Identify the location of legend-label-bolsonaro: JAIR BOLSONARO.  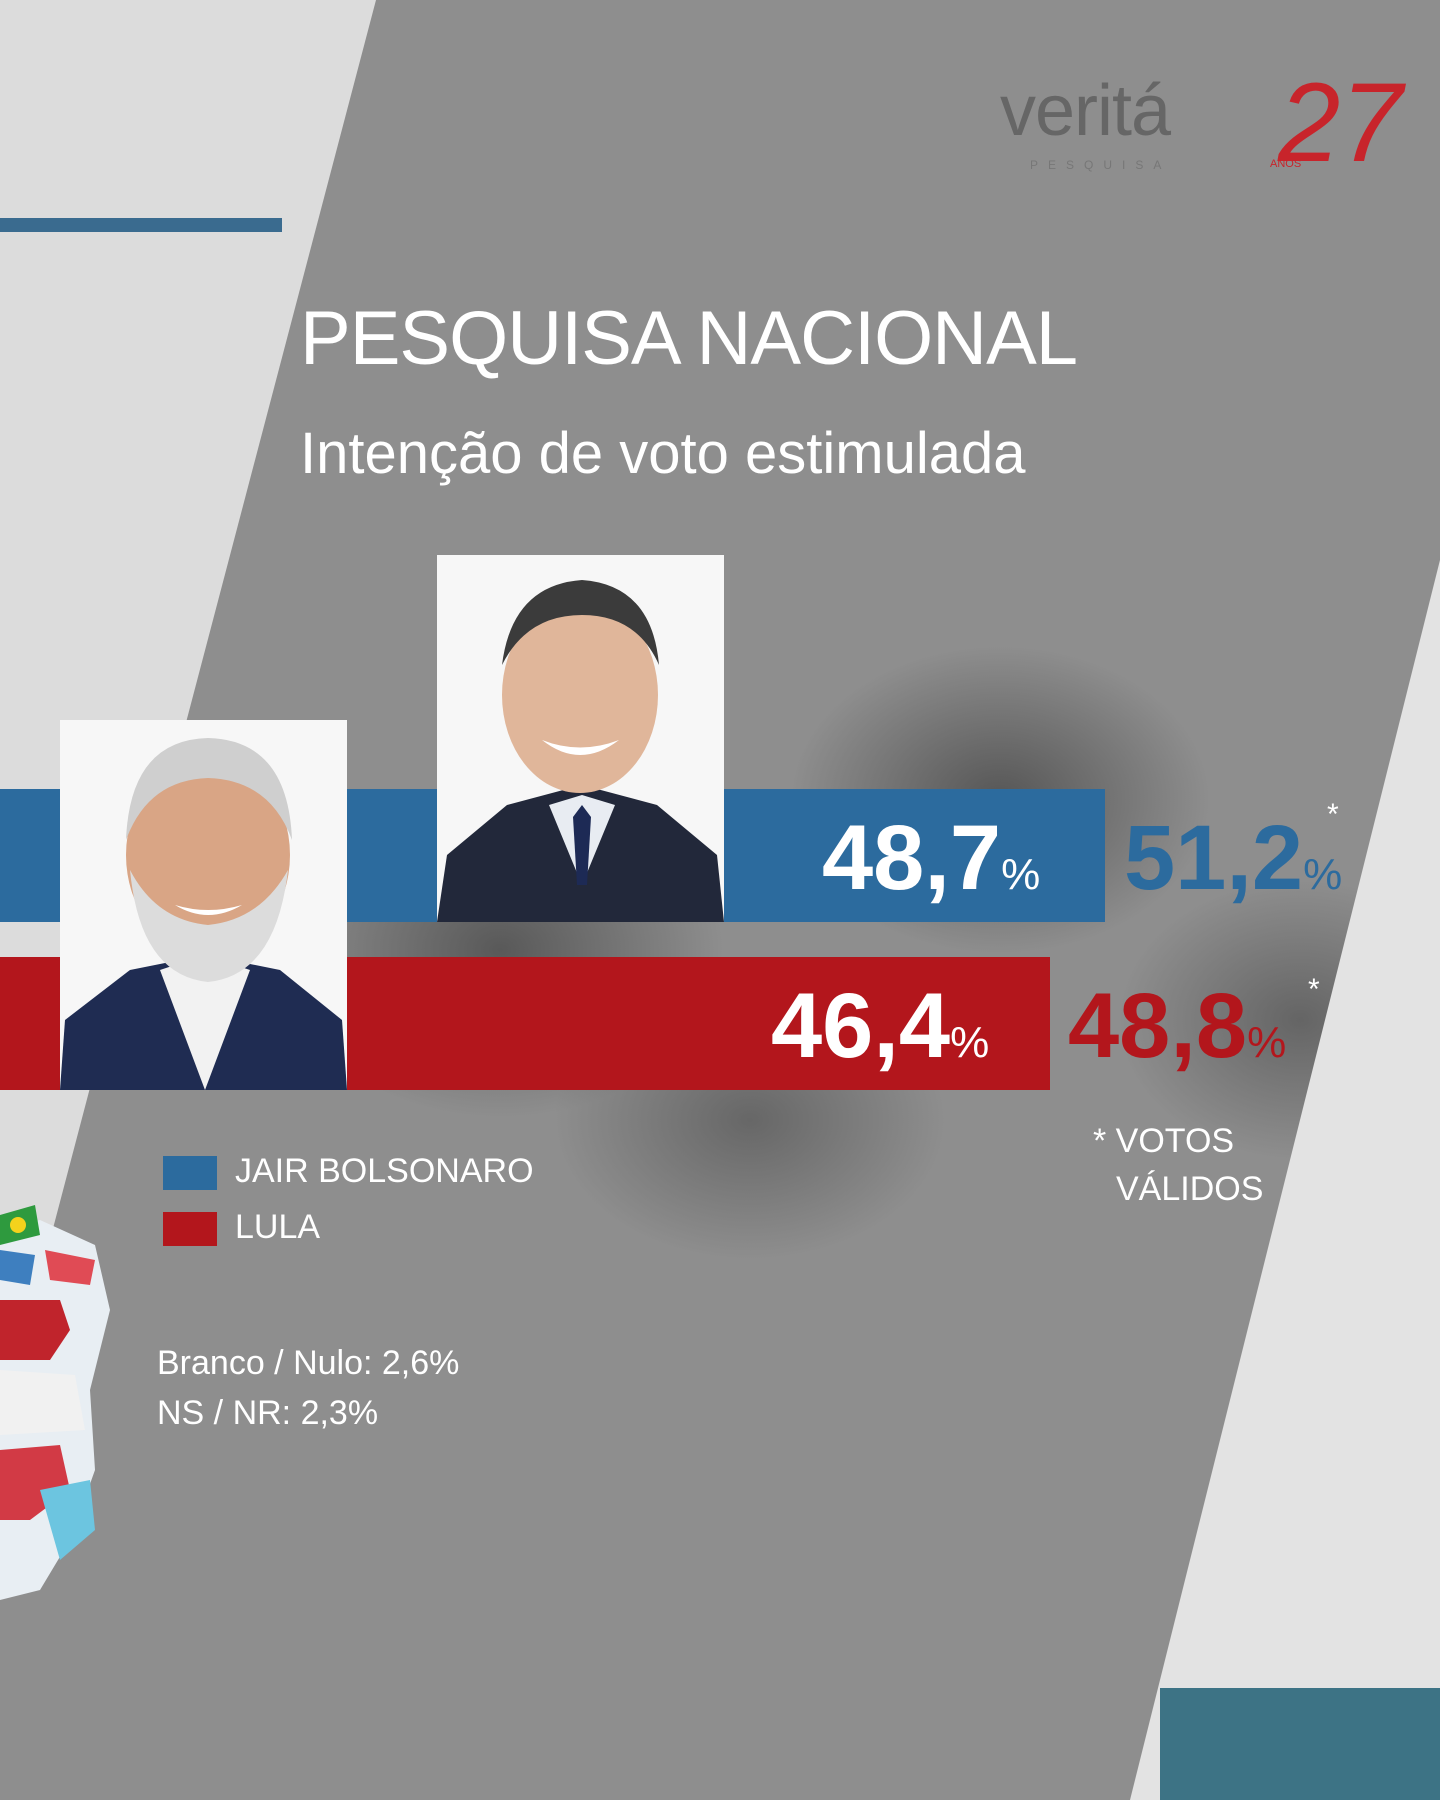
(384, 1171).